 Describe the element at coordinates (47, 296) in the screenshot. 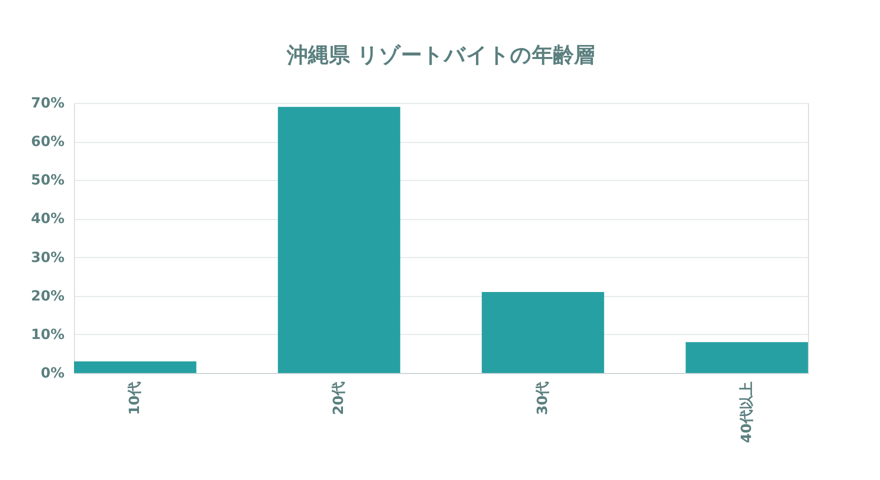

I see `y-tick-label: 20%` at that location.